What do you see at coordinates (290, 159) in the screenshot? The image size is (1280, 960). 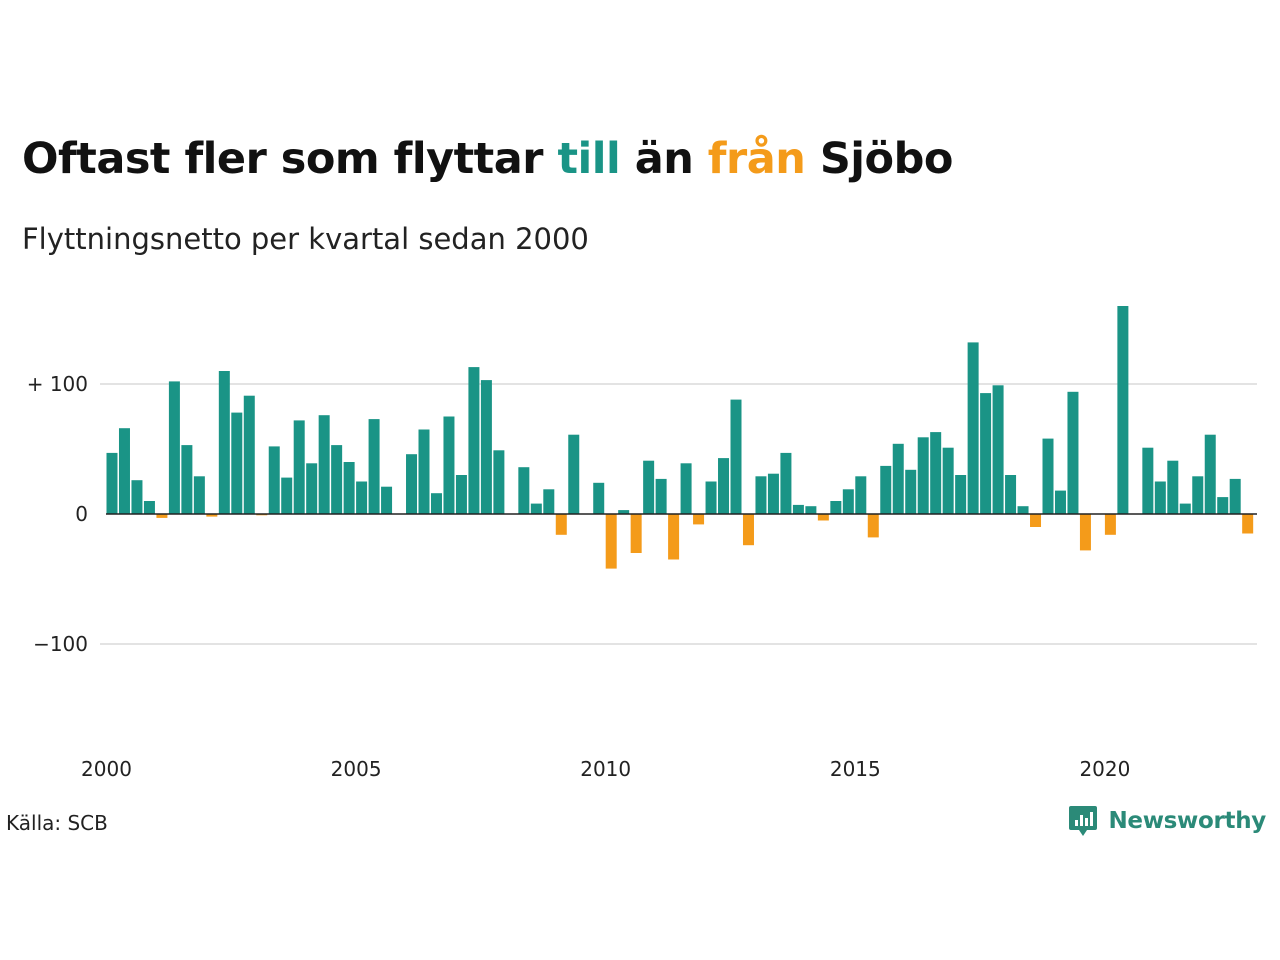 I see `title-part-1: Oftast fler som flyttar` at bounding box center [290, 159].